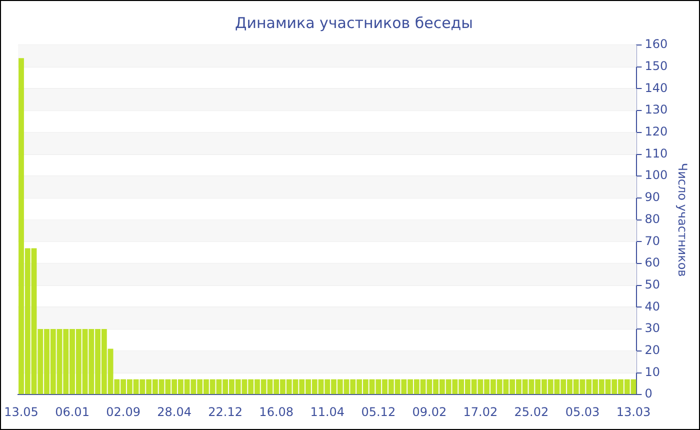 This screenshot has height=430, width=700. Describe the element at coordinates (652, 197) in the screenshot. I see `y-tick-label: 90` at that location.